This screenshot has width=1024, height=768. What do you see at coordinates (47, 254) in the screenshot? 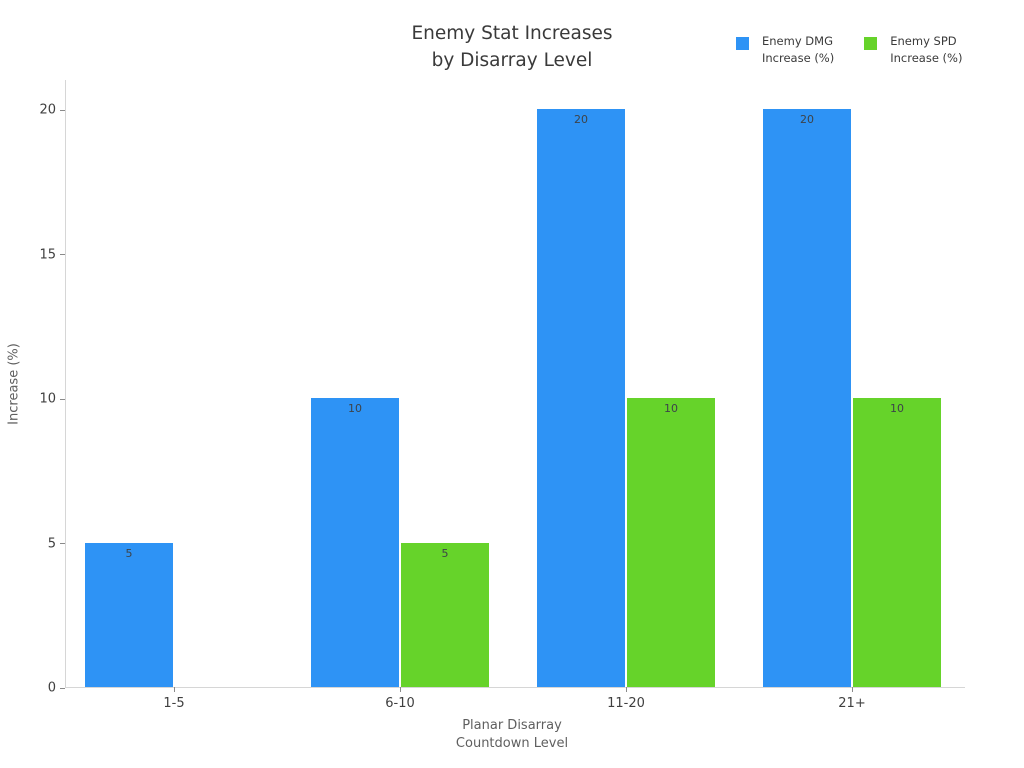
I see `y-tick-label: 15` at bounding box center [47, 254].